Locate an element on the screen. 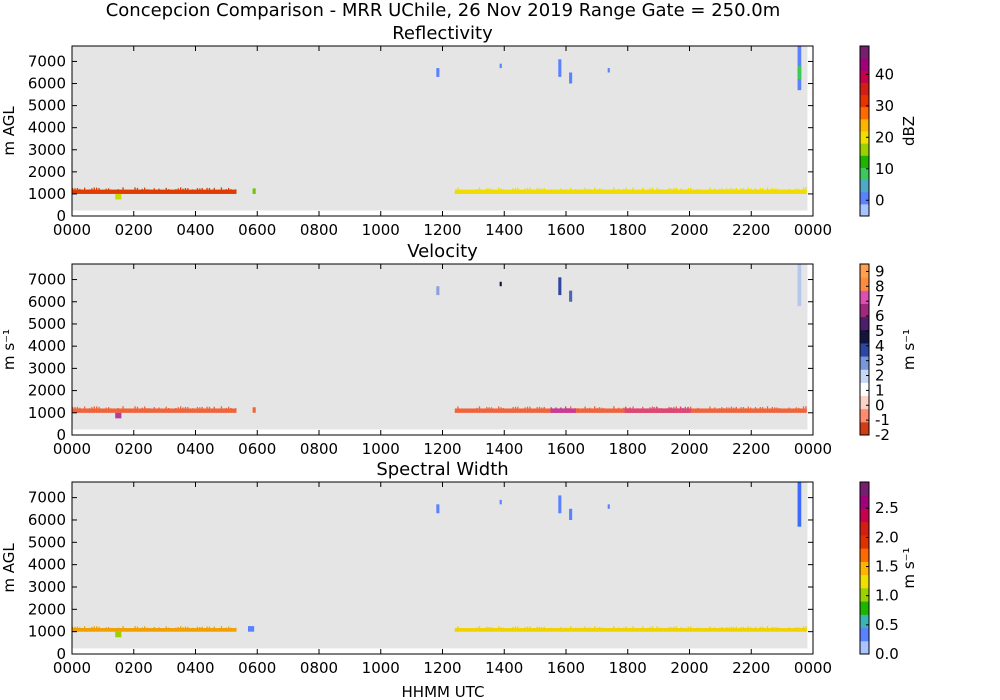 This screenshot has width=1000, height=700. x-tick-label: 0400 is located at coordinates (195, 668).